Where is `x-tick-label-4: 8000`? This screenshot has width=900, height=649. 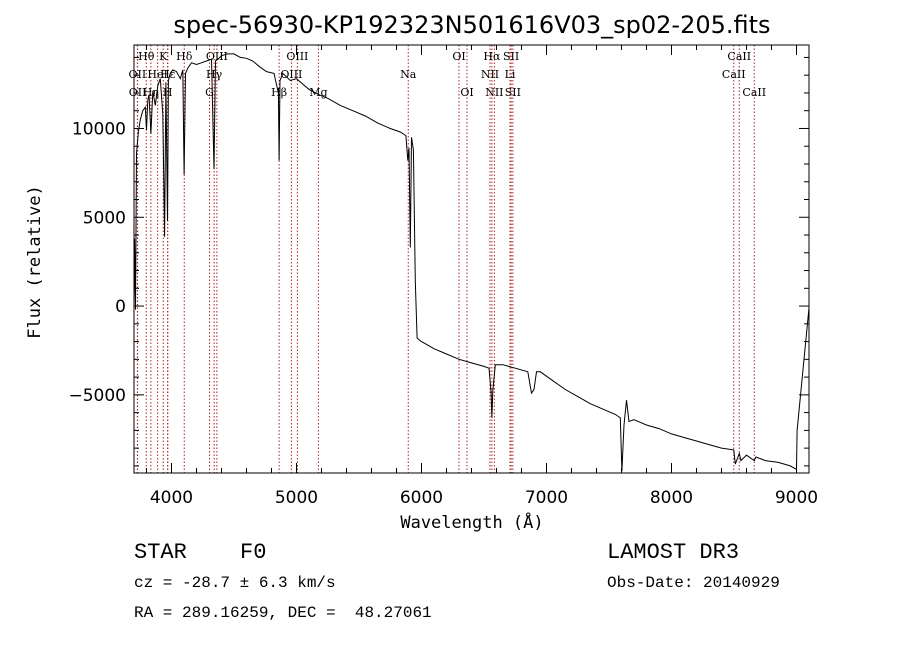
x-tick-label-4: 8000 is located at coordinates (671, 498).